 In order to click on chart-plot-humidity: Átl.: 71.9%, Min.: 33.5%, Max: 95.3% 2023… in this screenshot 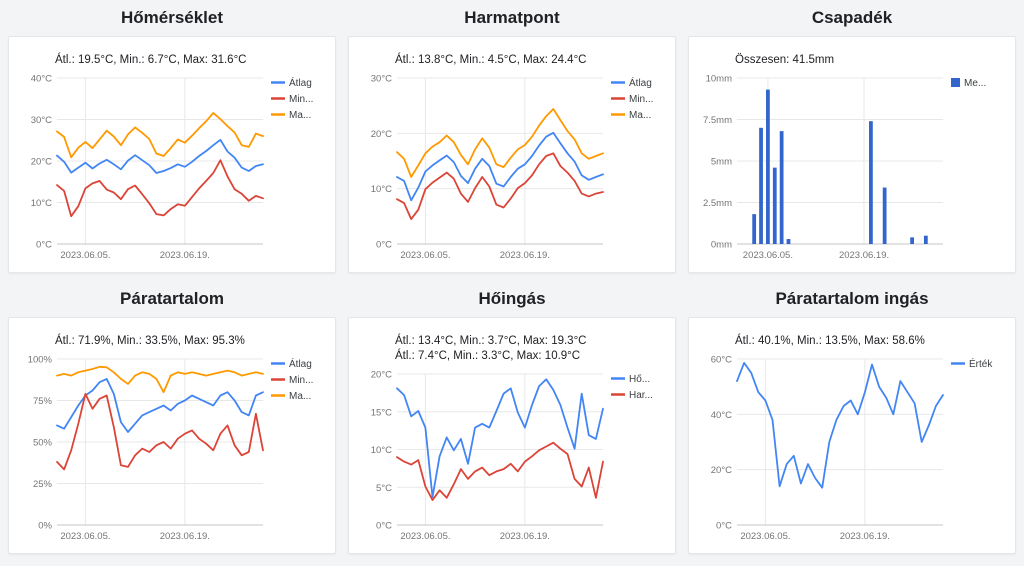, I will do `click(172, 435)`.